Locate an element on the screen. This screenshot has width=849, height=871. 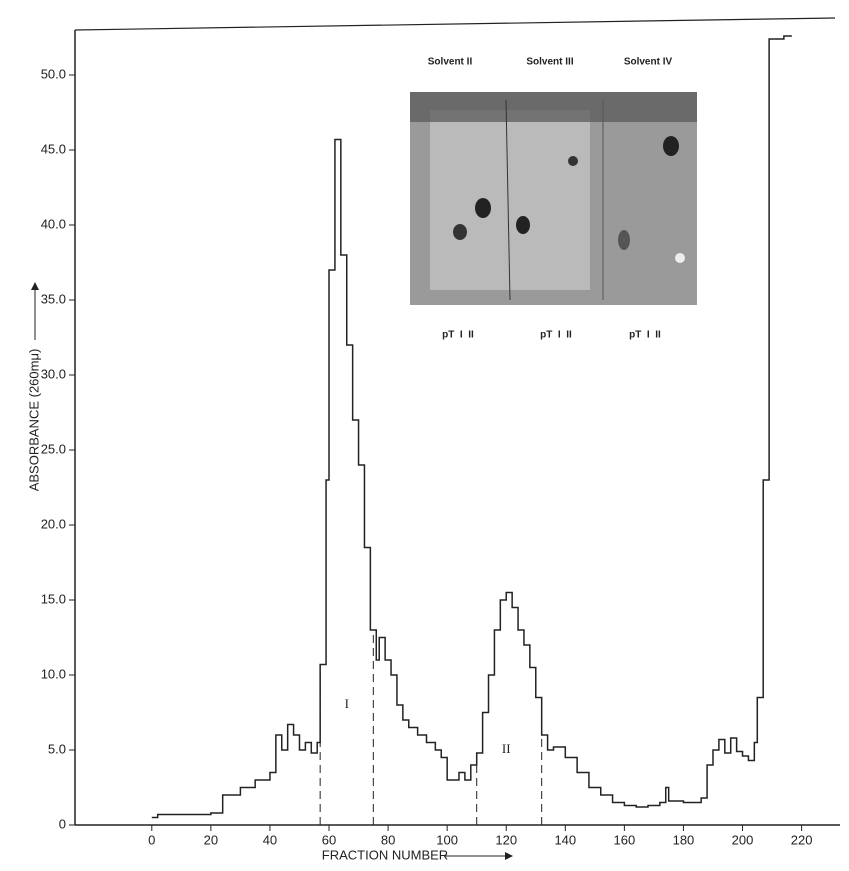
y-tick-label: 5.0 is located at coordinates (57, 748).